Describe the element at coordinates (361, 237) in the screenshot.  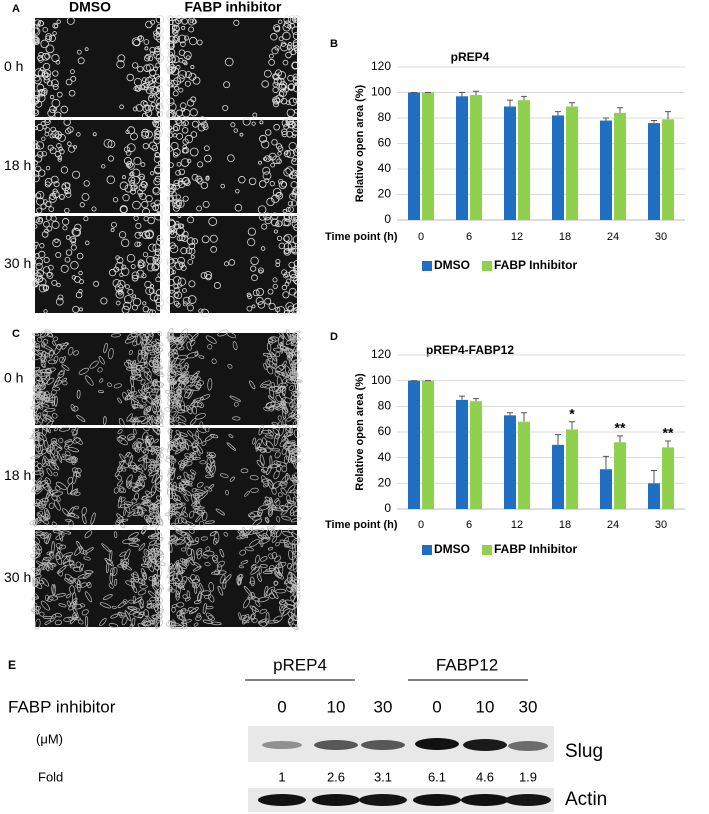
I see `x-axis-label: Time point (h)` at that location.